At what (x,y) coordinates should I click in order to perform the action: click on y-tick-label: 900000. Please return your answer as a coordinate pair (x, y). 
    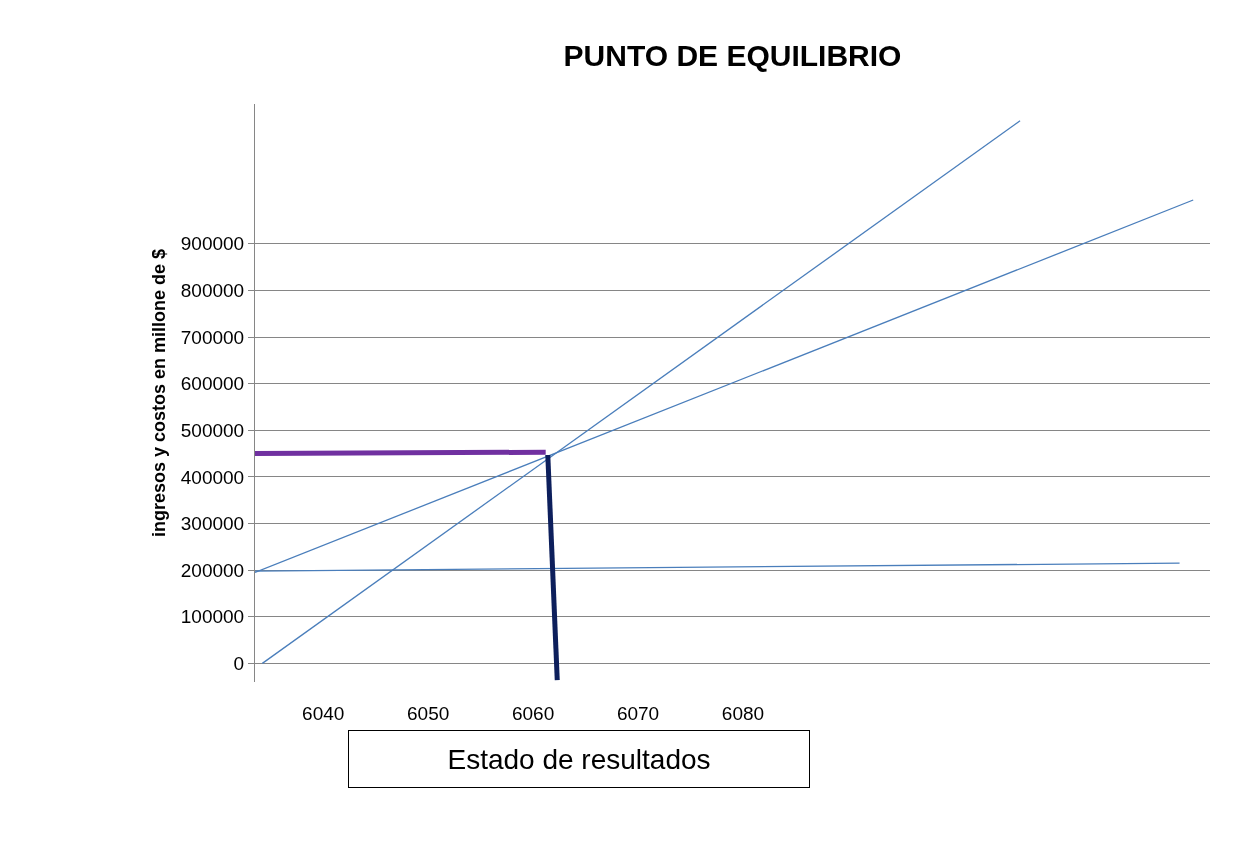
    Looking at the image, I should click on (212, 244).